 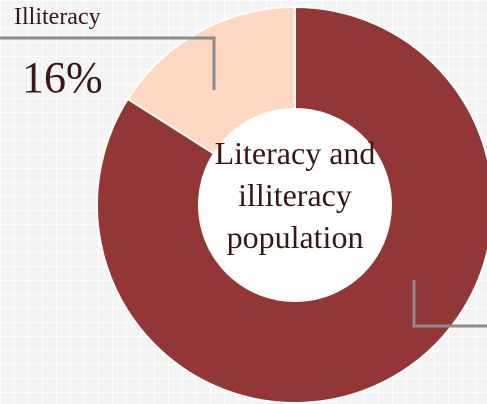 What do you see at coordinates (295, 195) in the screenshot?
I see `chart-title: Literacy and illiteracy population` at bounding box center [295, 195].